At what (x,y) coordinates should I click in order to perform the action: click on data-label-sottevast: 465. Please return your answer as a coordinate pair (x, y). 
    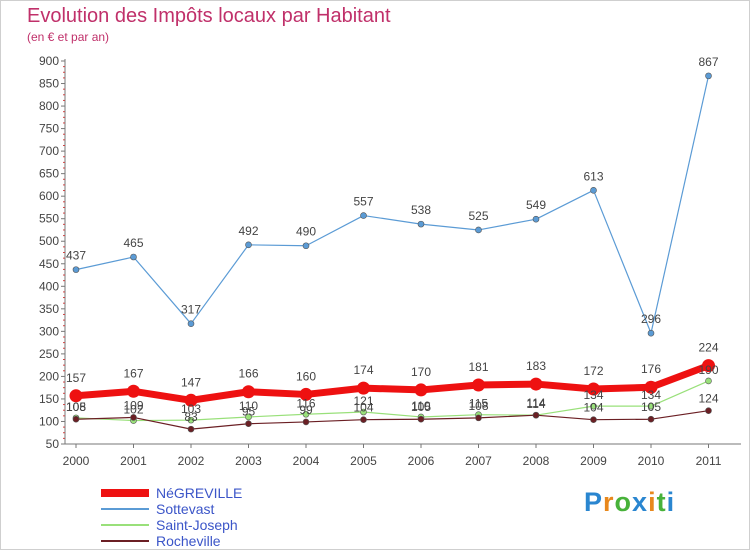
    Looking at the image, I should click on (133, 243).